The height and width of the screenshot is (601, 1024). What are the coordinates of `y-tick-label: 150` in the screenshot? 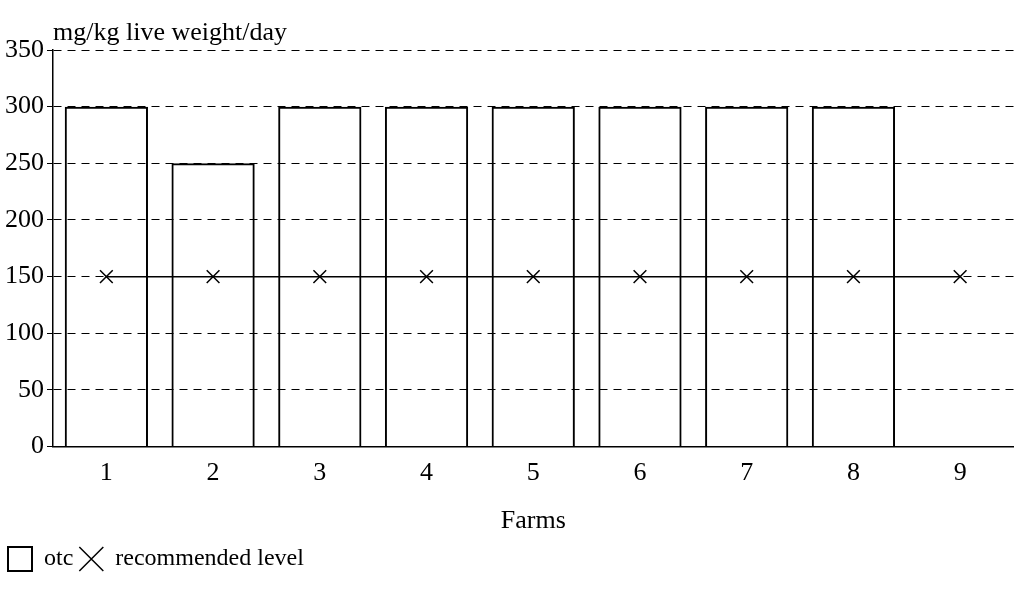 It's located at (24, 275).